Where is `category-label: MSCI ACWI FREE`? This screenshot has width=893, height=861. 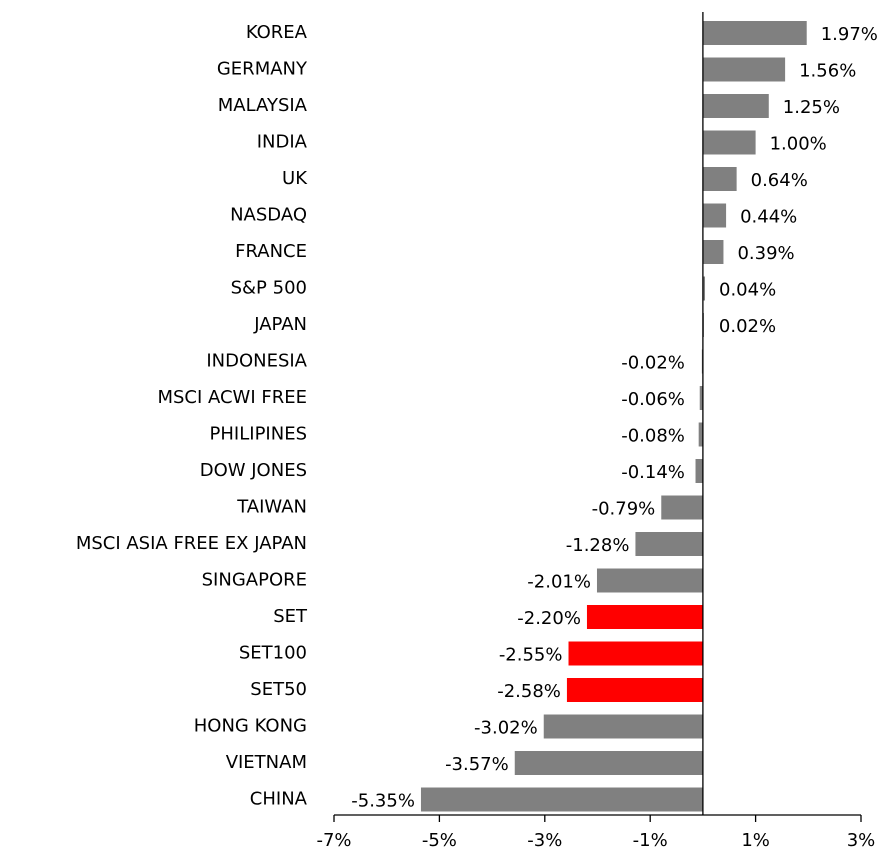
category-label: MSCI ACWI FREE is located at coordinates (232, 397).